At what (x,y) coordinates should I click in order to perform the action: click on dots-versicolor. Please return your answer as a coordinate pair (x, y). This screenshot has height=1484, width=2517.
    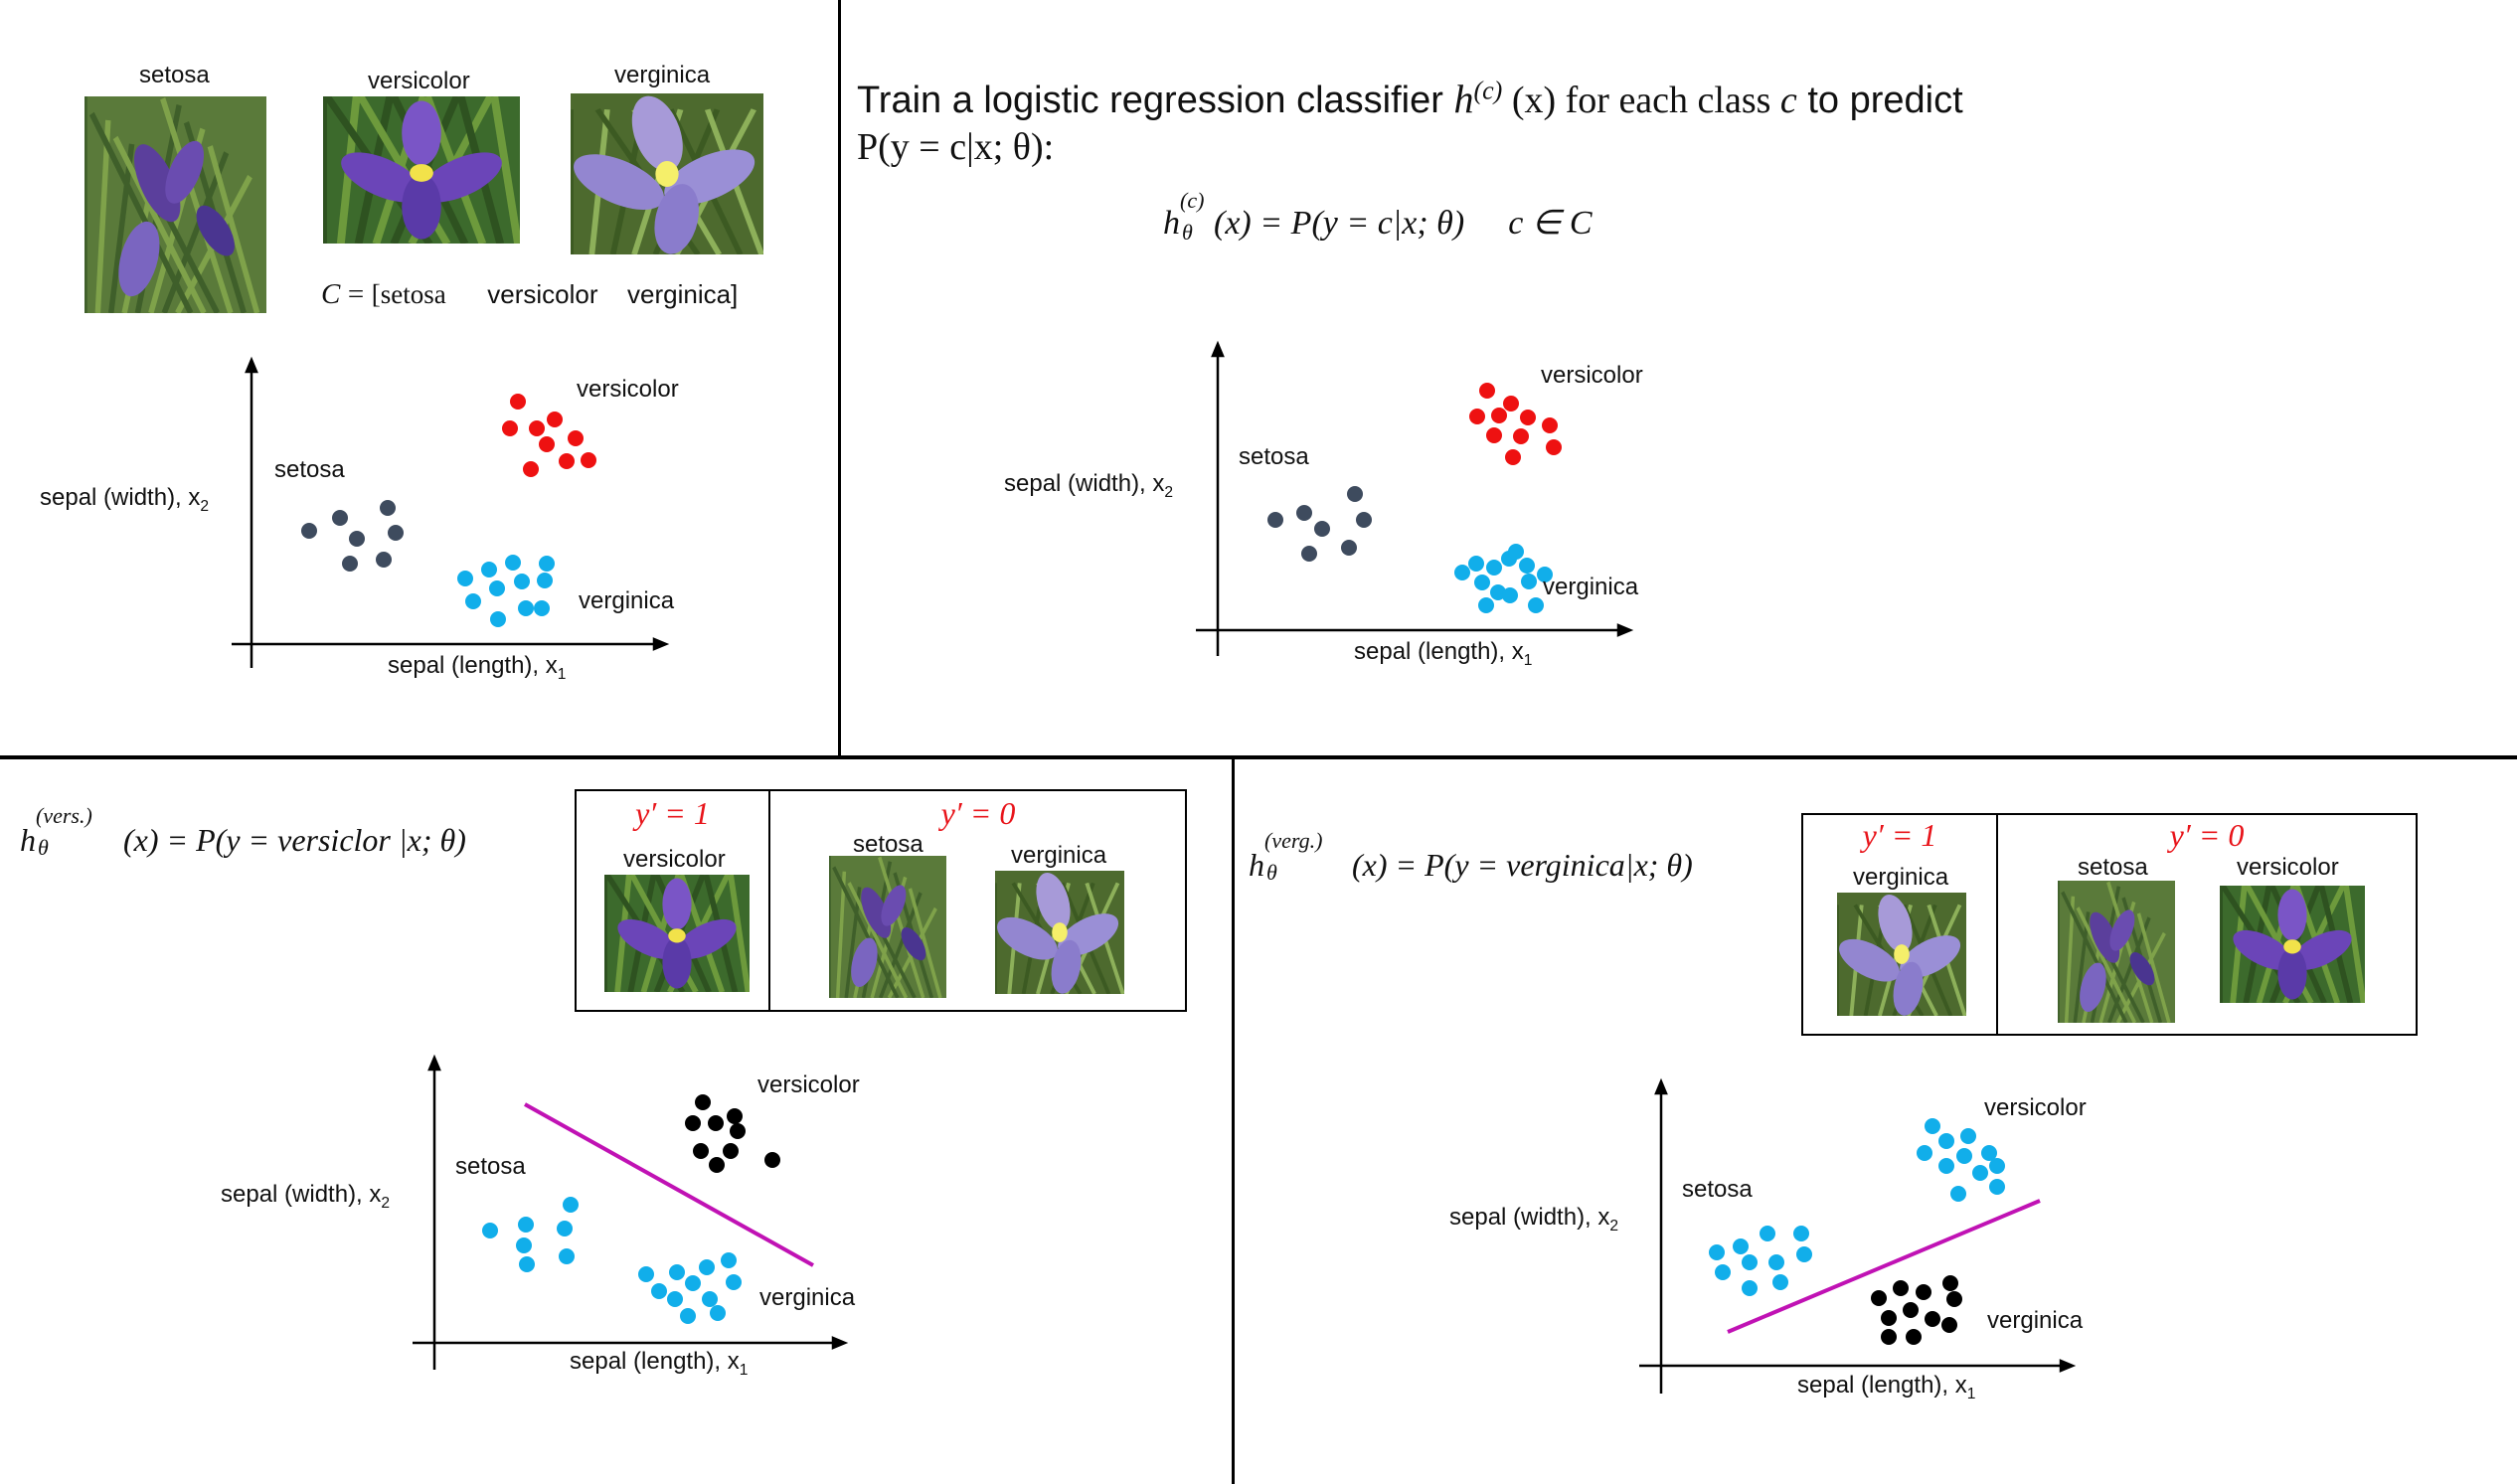
    Looking at the image, I should click on (549, 435).